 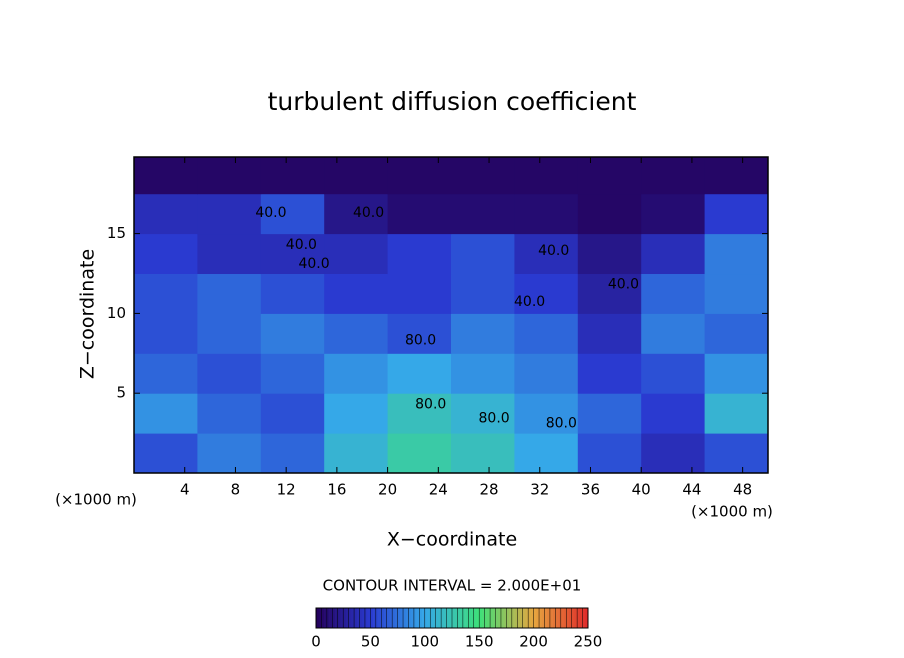 What do you see at coordinates (590, 490) in the screenshot?
I see `x-tick-label: 36` at bounding box center [590, 490].